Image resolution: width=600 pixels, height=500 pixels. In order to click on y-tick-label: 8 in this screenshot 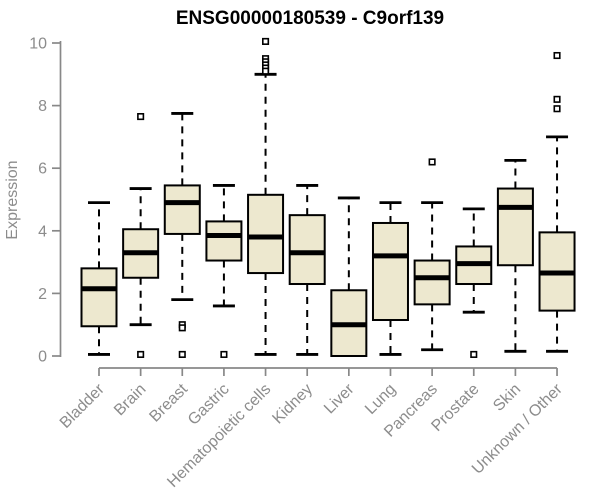, I will do `click(42, 106)`.